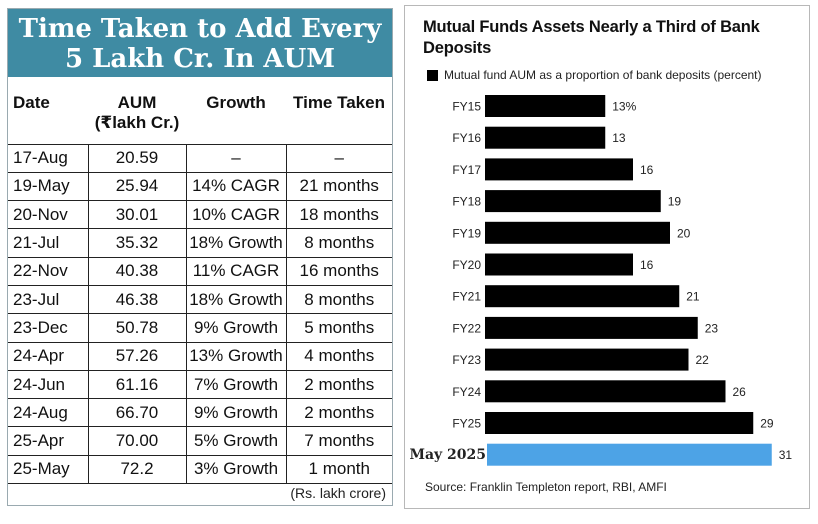 The width and height of the screenshot is (818, 524). I want to click on table-row: 24-Apr 57.26 13% Growth 4 months, so click(200, 356).